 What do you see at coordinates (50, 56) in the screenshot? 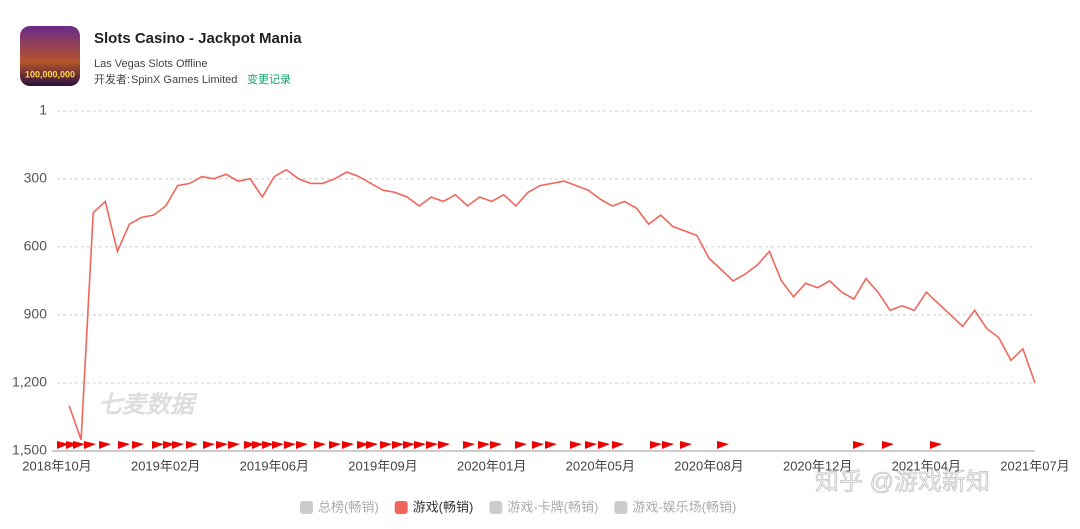
I see `app-icon` at bounding box center [50, 56].